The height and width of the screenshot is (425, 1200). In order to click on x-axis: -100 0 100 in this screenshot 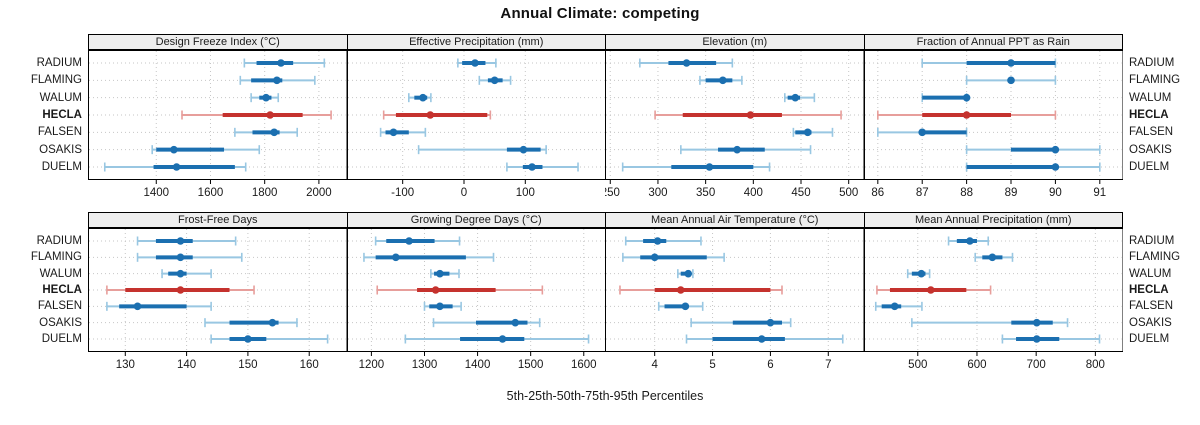, I will do `click(462, 189)`.